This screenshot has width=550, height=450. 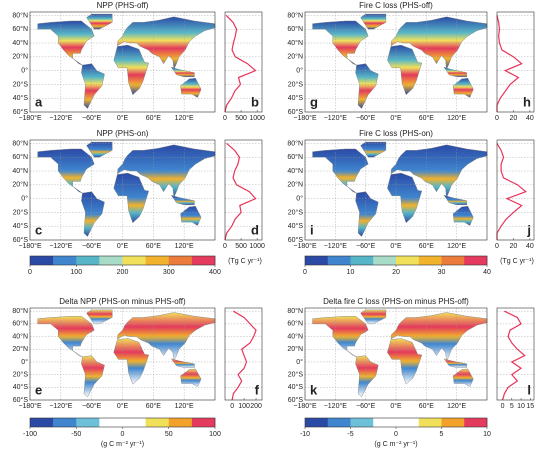 I want to click on panel-letter: a, so click(x=39, y=101).